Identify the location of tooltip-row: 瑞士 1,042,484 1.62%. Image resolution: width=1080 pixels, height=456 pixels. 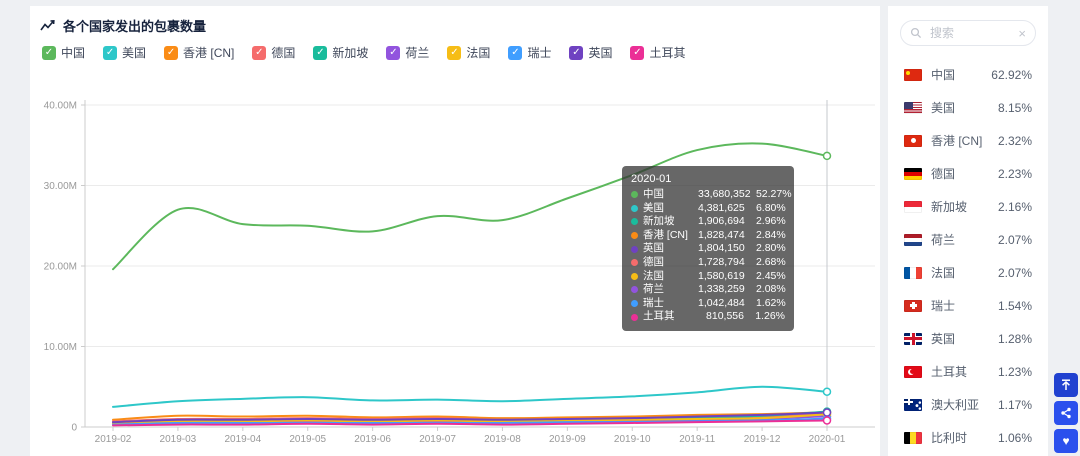
(708, 304).